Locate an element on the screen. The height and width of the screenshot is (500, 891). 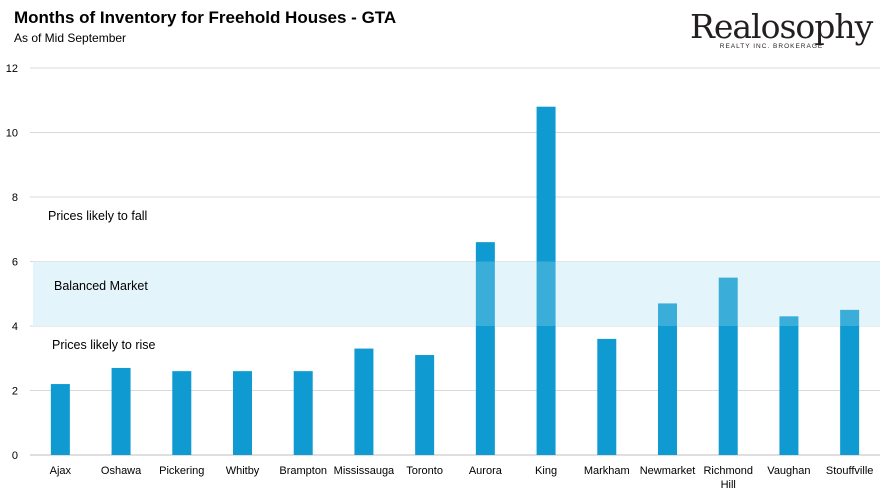
bar-stouffville is located at coordinates (850, 382).